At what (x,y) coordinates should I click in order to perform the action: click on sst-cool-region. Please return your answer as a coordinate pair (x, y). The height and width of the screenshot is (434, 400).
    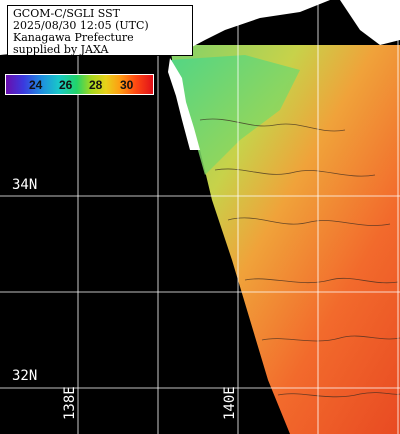
    Looking at the image, I should click on (235, 115).